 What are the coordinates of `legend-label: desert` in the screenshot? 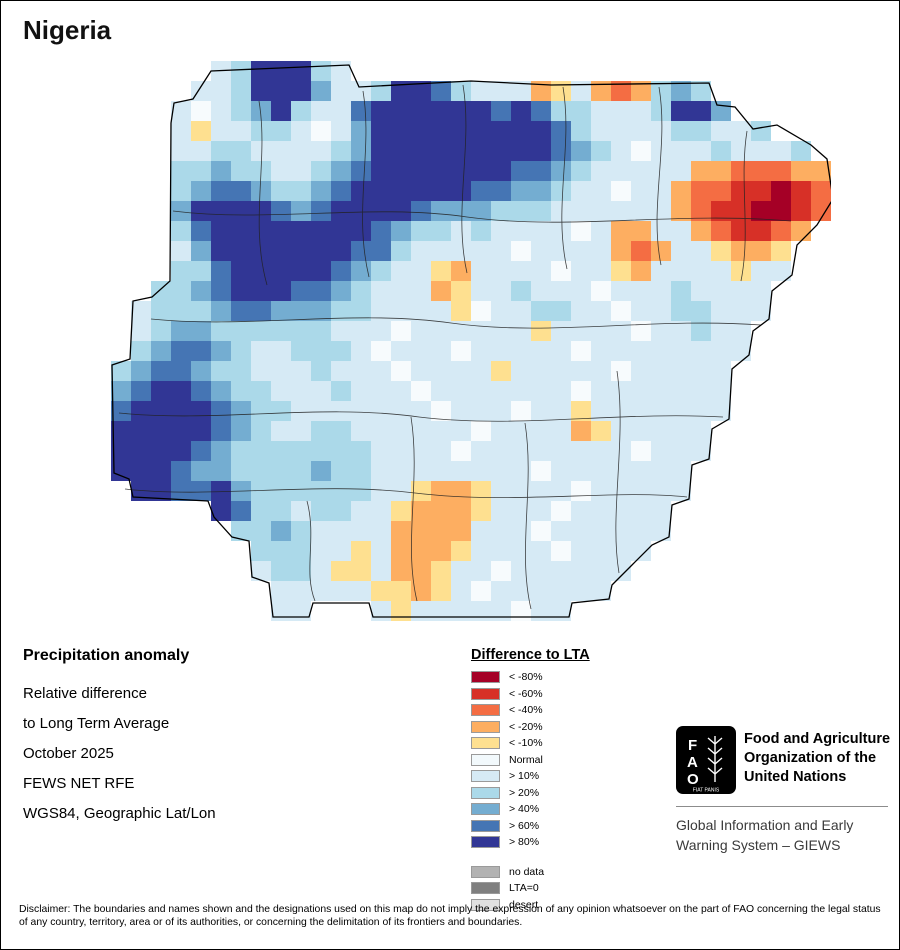 It's located at (524, 904).